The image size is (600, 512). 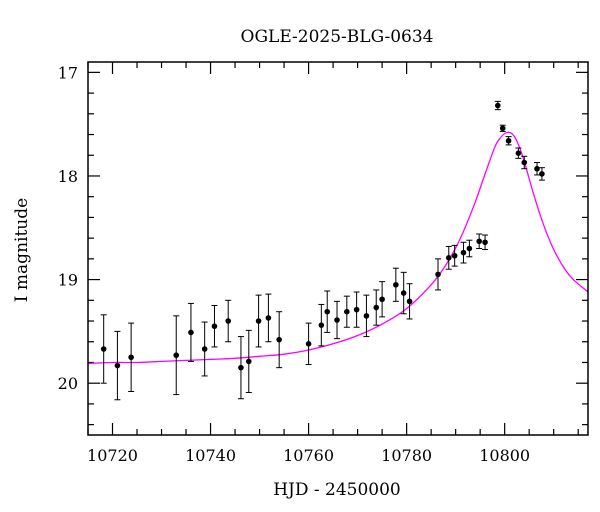 I want to click on y-tick-labels: 17 18 19 20, so click(x=68, y=228).